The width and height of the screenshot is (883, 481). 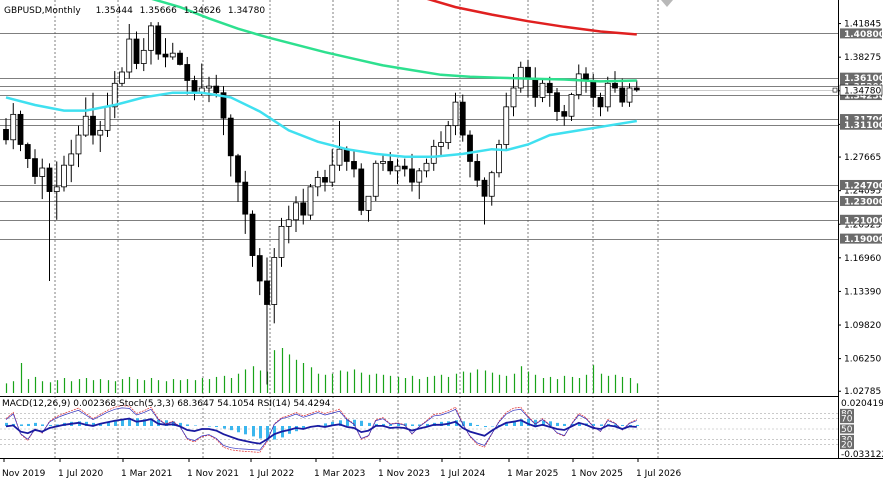 I want to click on osc-level-label-50: 50, so click(x=847, y=430).